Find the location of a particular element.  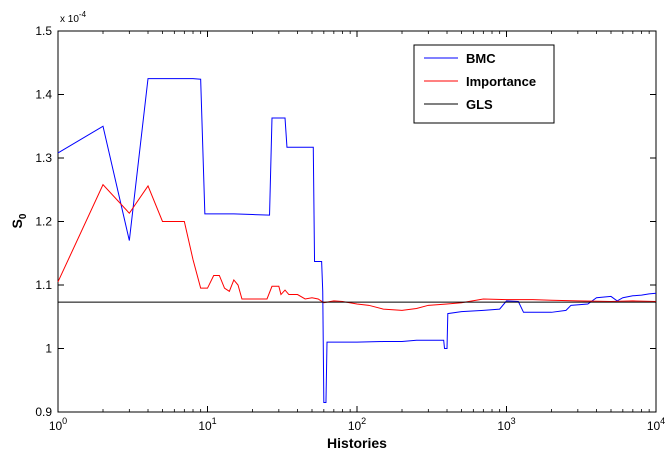

x-tick-label: 10⁰ is located at coordinates (58, 424).